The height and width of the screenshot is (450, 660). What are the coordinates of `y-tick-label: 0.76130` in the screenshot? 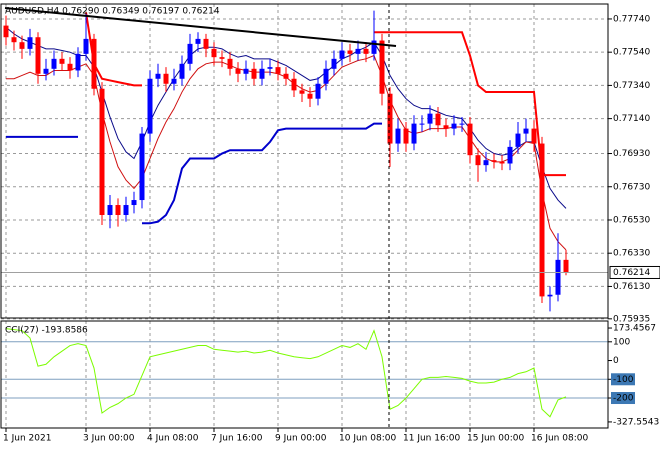 It's located at (631, 287).